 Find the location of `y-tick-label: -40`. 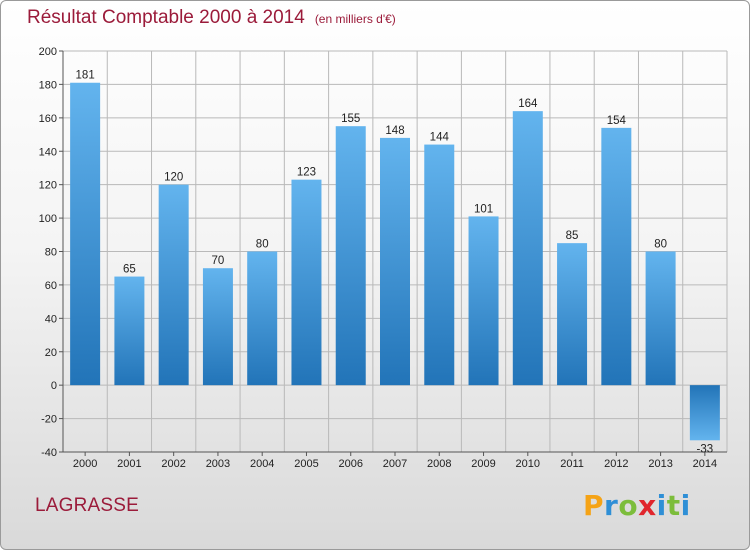

y-tick-label: -40 is located at coordinates (49, 453).